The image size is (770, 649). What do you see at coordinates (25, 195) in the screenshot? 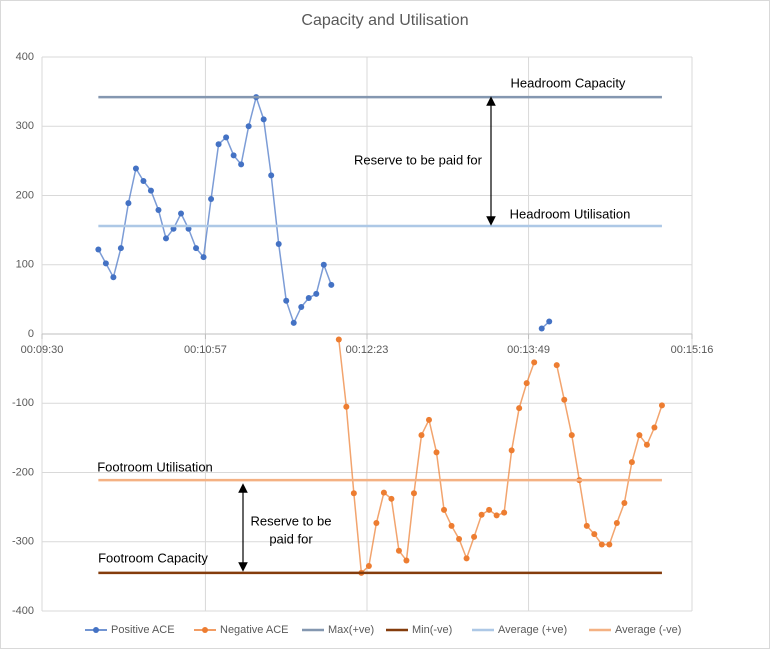
I see `y-tick-label: 200` at bounding box center [25, 195].